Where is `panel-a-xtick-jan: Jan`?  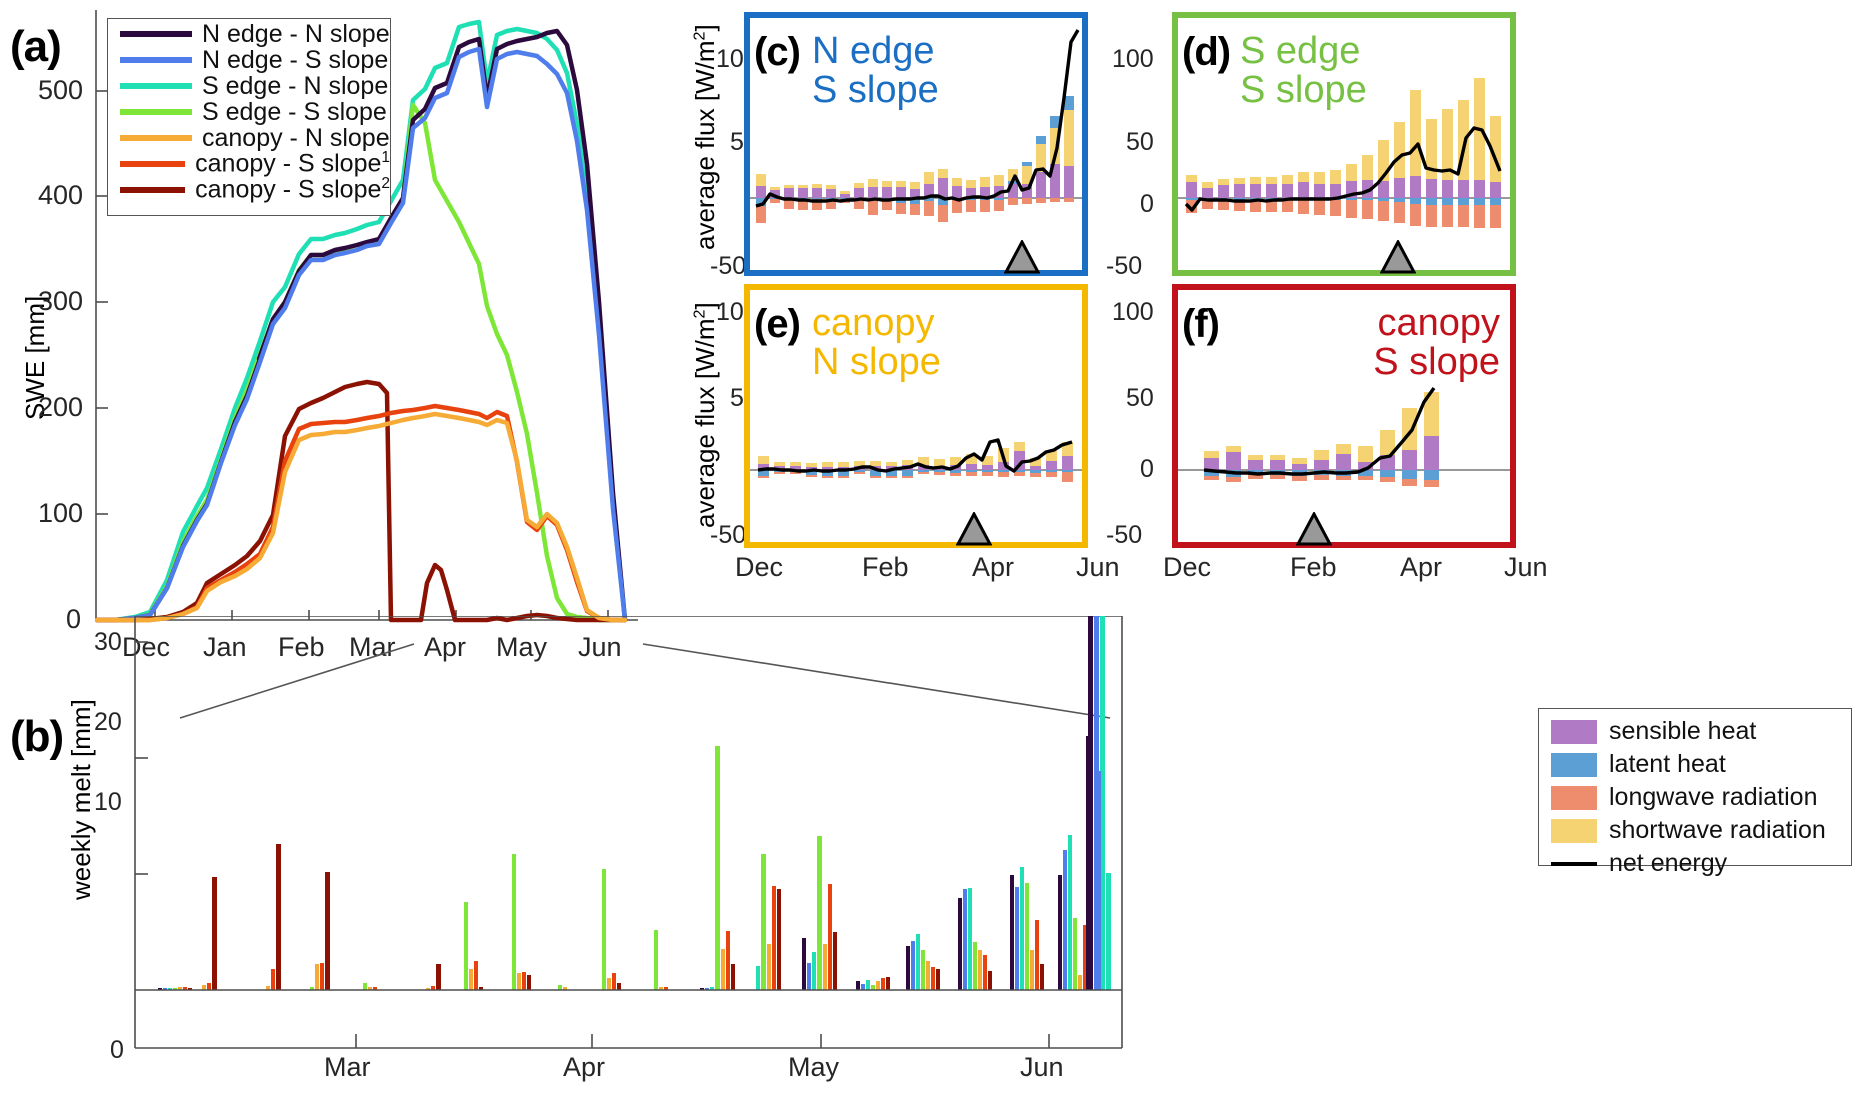 panel-a-xtick-jan: Jan is located at coordinates (225, 647).